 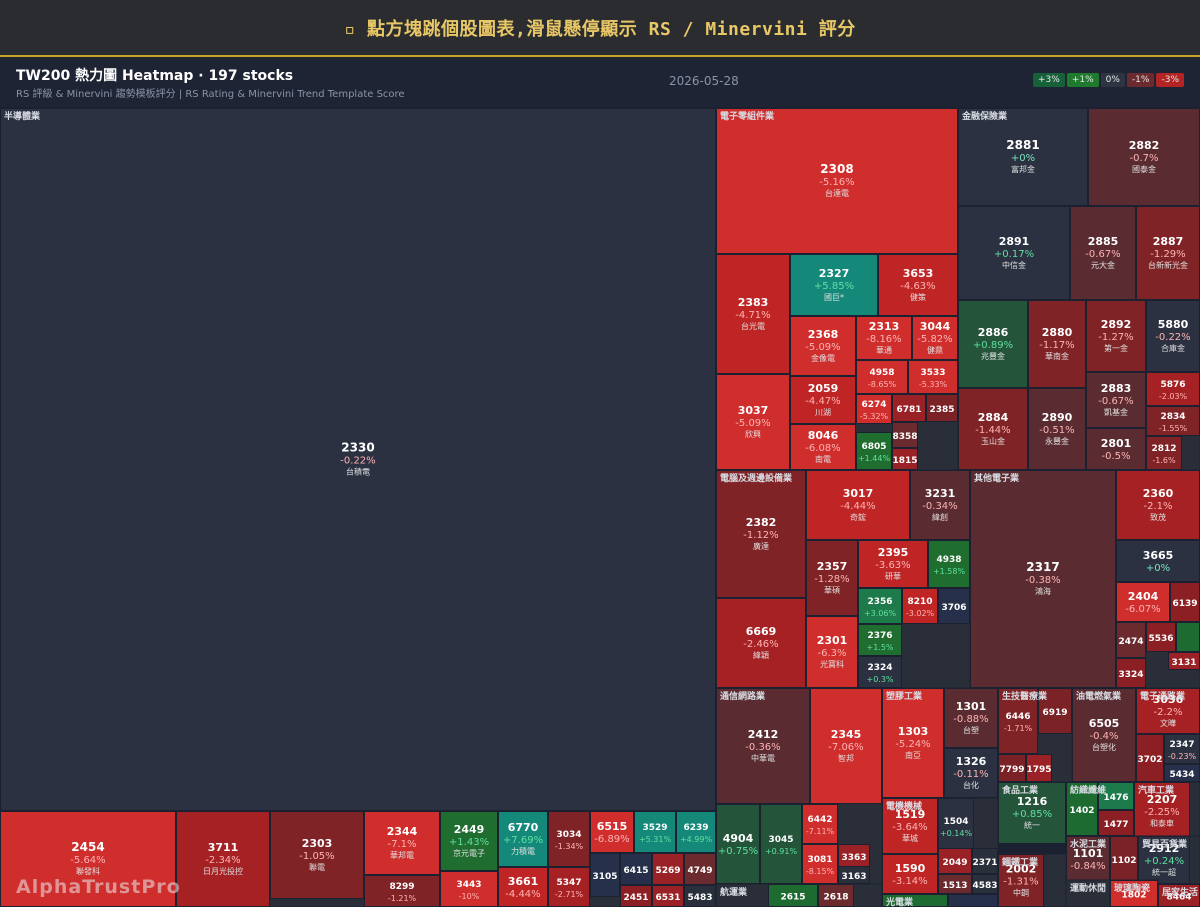 What do you see at coordinates (402, 891) in the screenshot?
I see `stock-tile: 8299 -1.21%` at bounding box center [402, 891].